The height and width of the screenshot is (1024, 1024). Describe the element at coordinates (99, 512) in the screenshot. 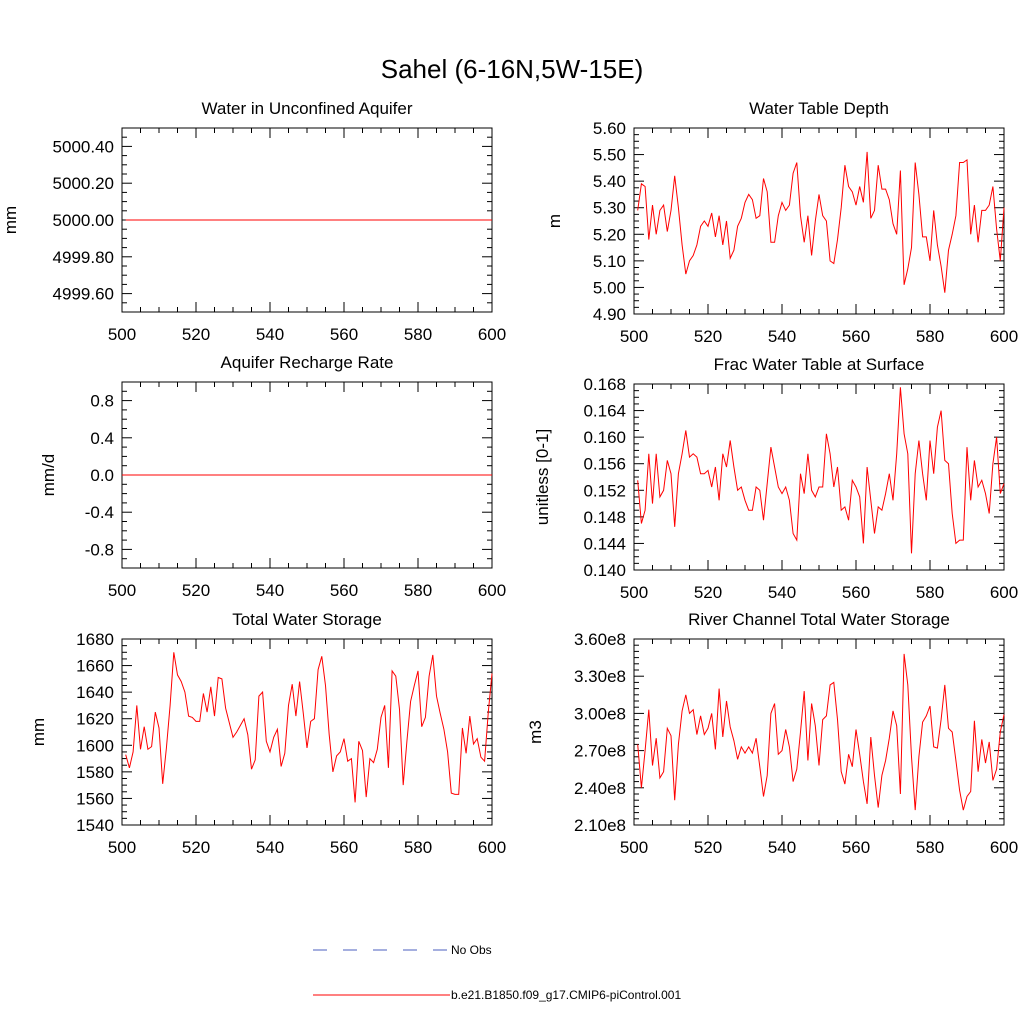

I see `y-tick-label: -0.4` at that location.